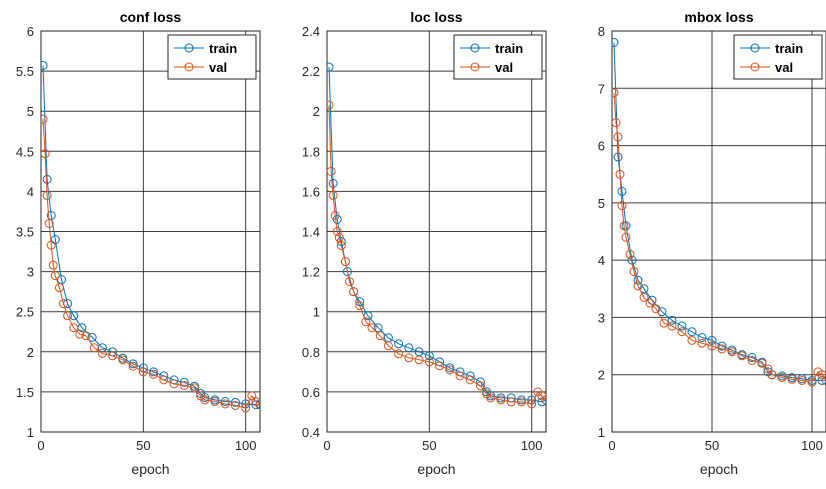  I want to click on y-tick-label: 7, so click(601, 88).